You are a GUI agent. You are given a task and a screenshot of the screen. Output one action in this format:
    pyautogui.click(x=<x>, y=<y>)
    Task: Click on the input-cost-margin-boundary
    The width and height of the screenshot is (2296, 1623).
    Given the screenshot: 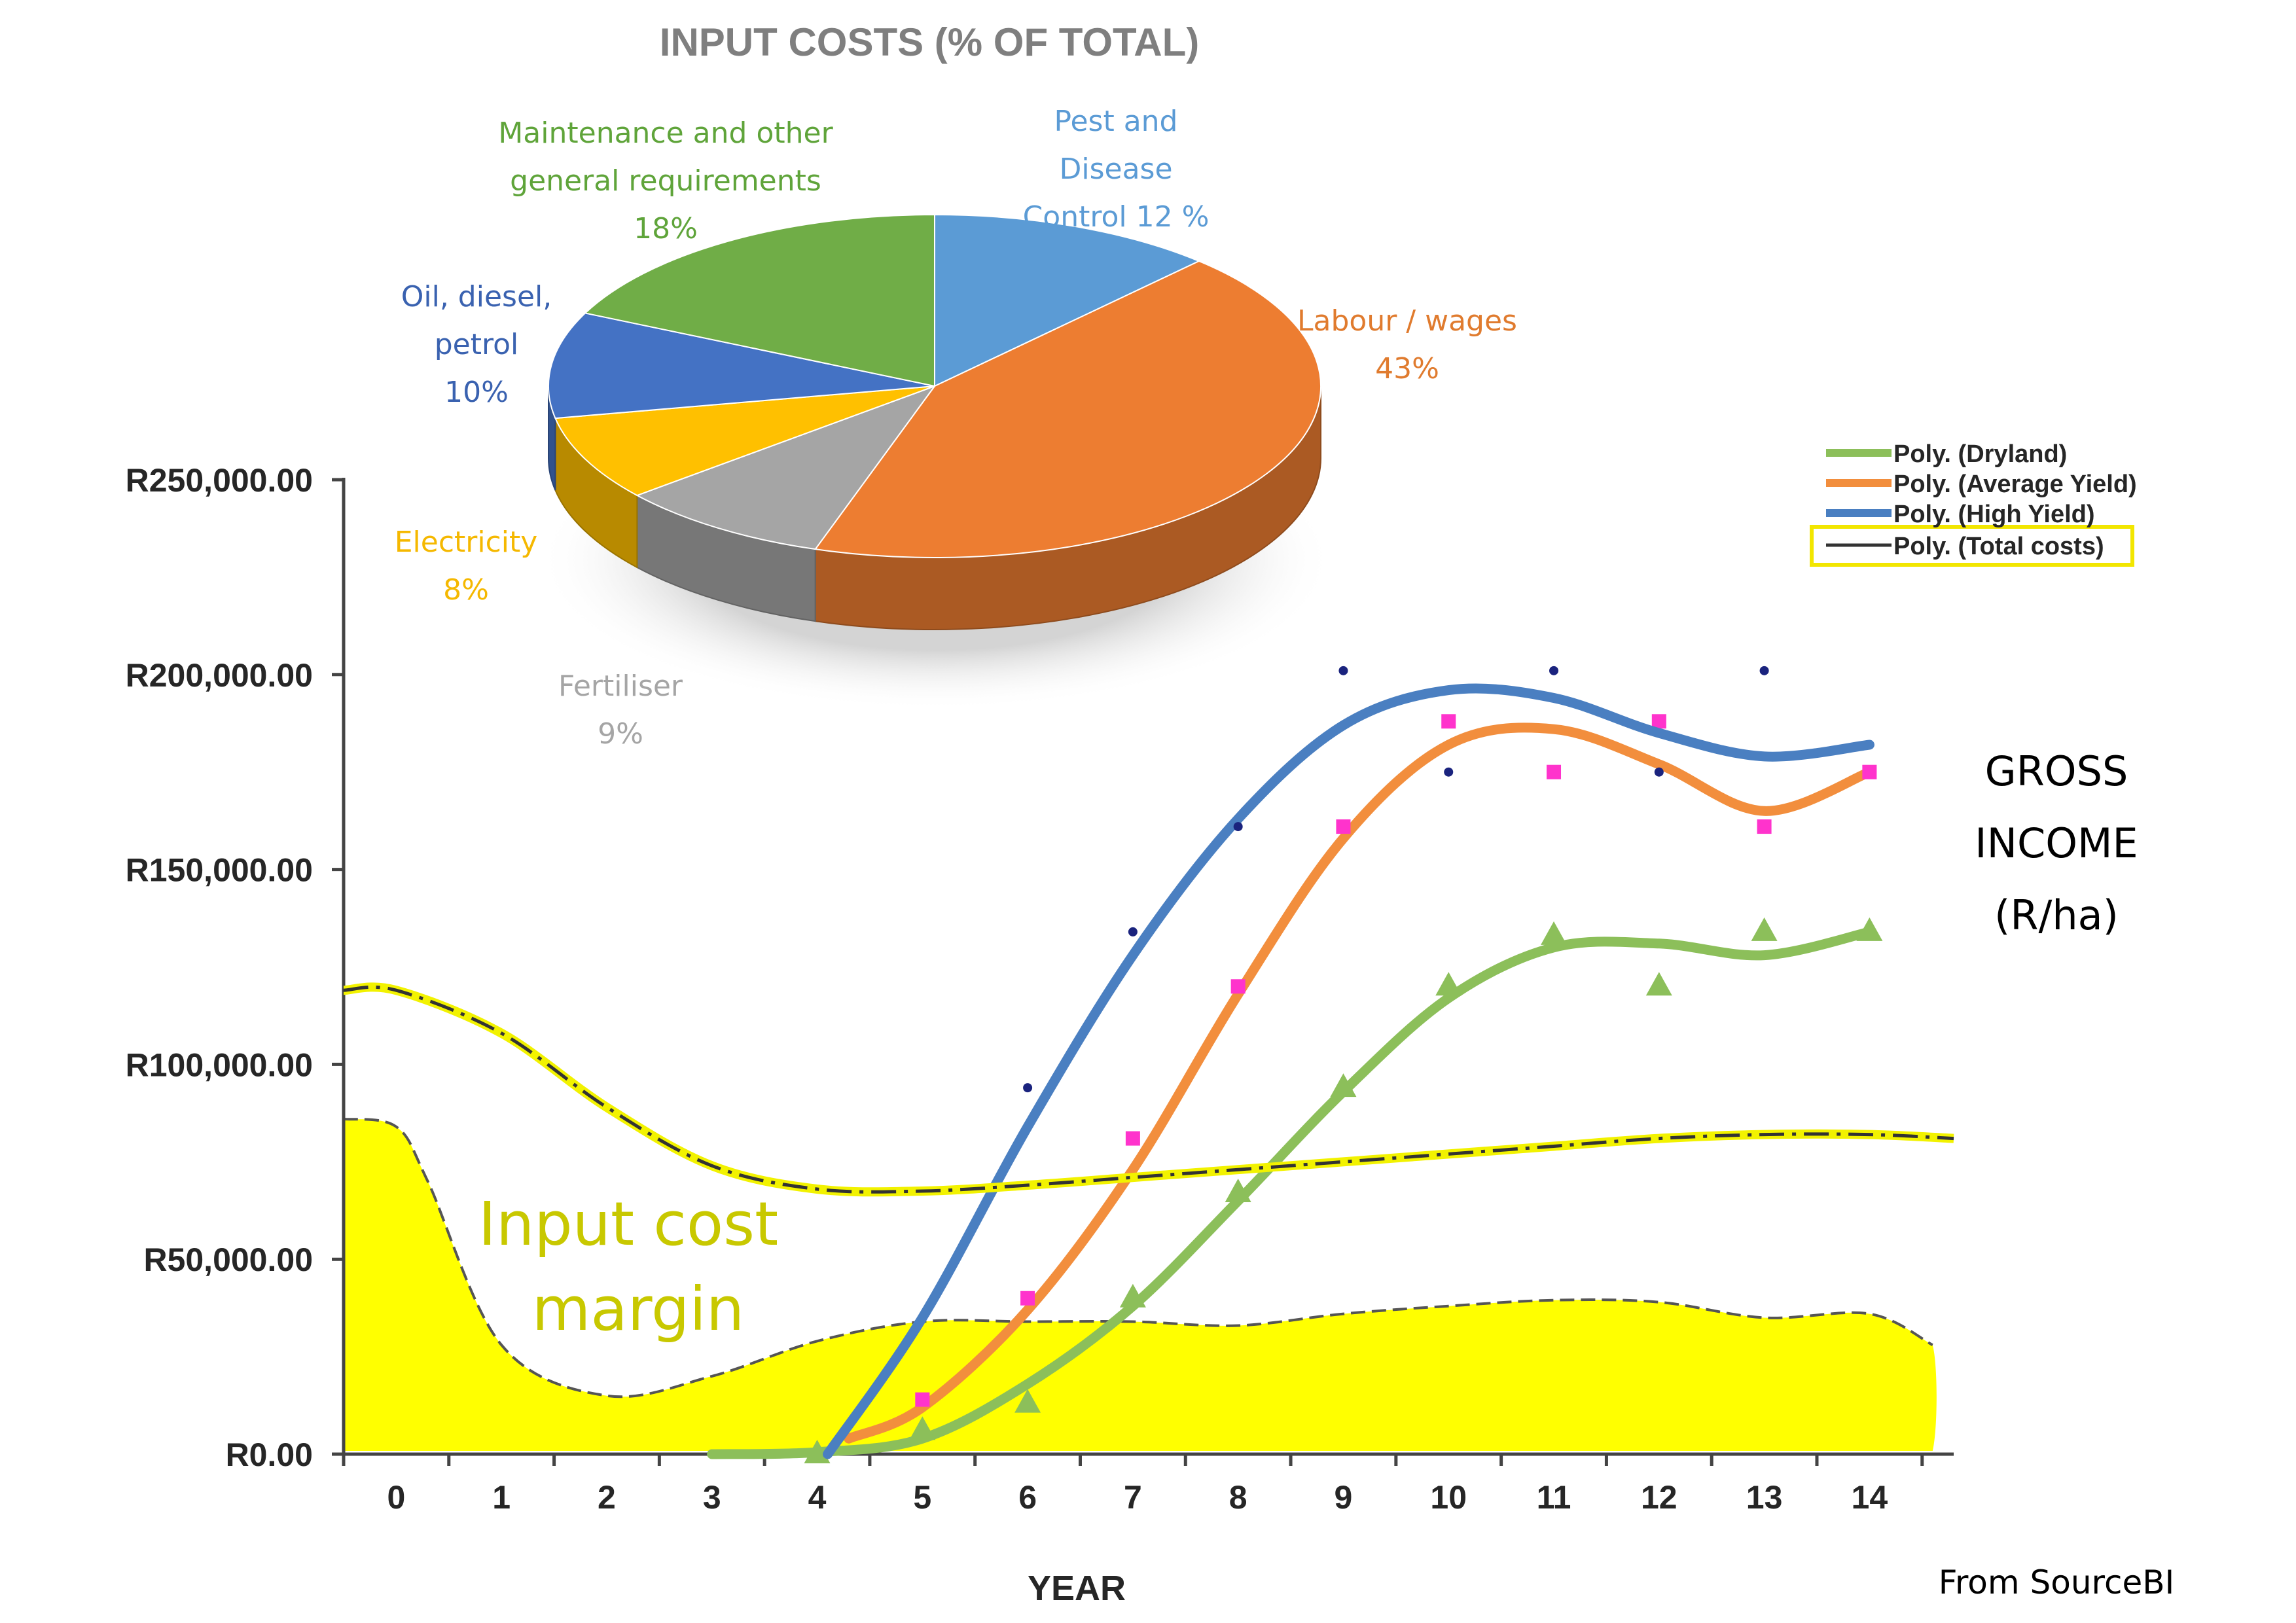 What is the action you would take?
    pyautogui.click(x=1138, y=1258)
    